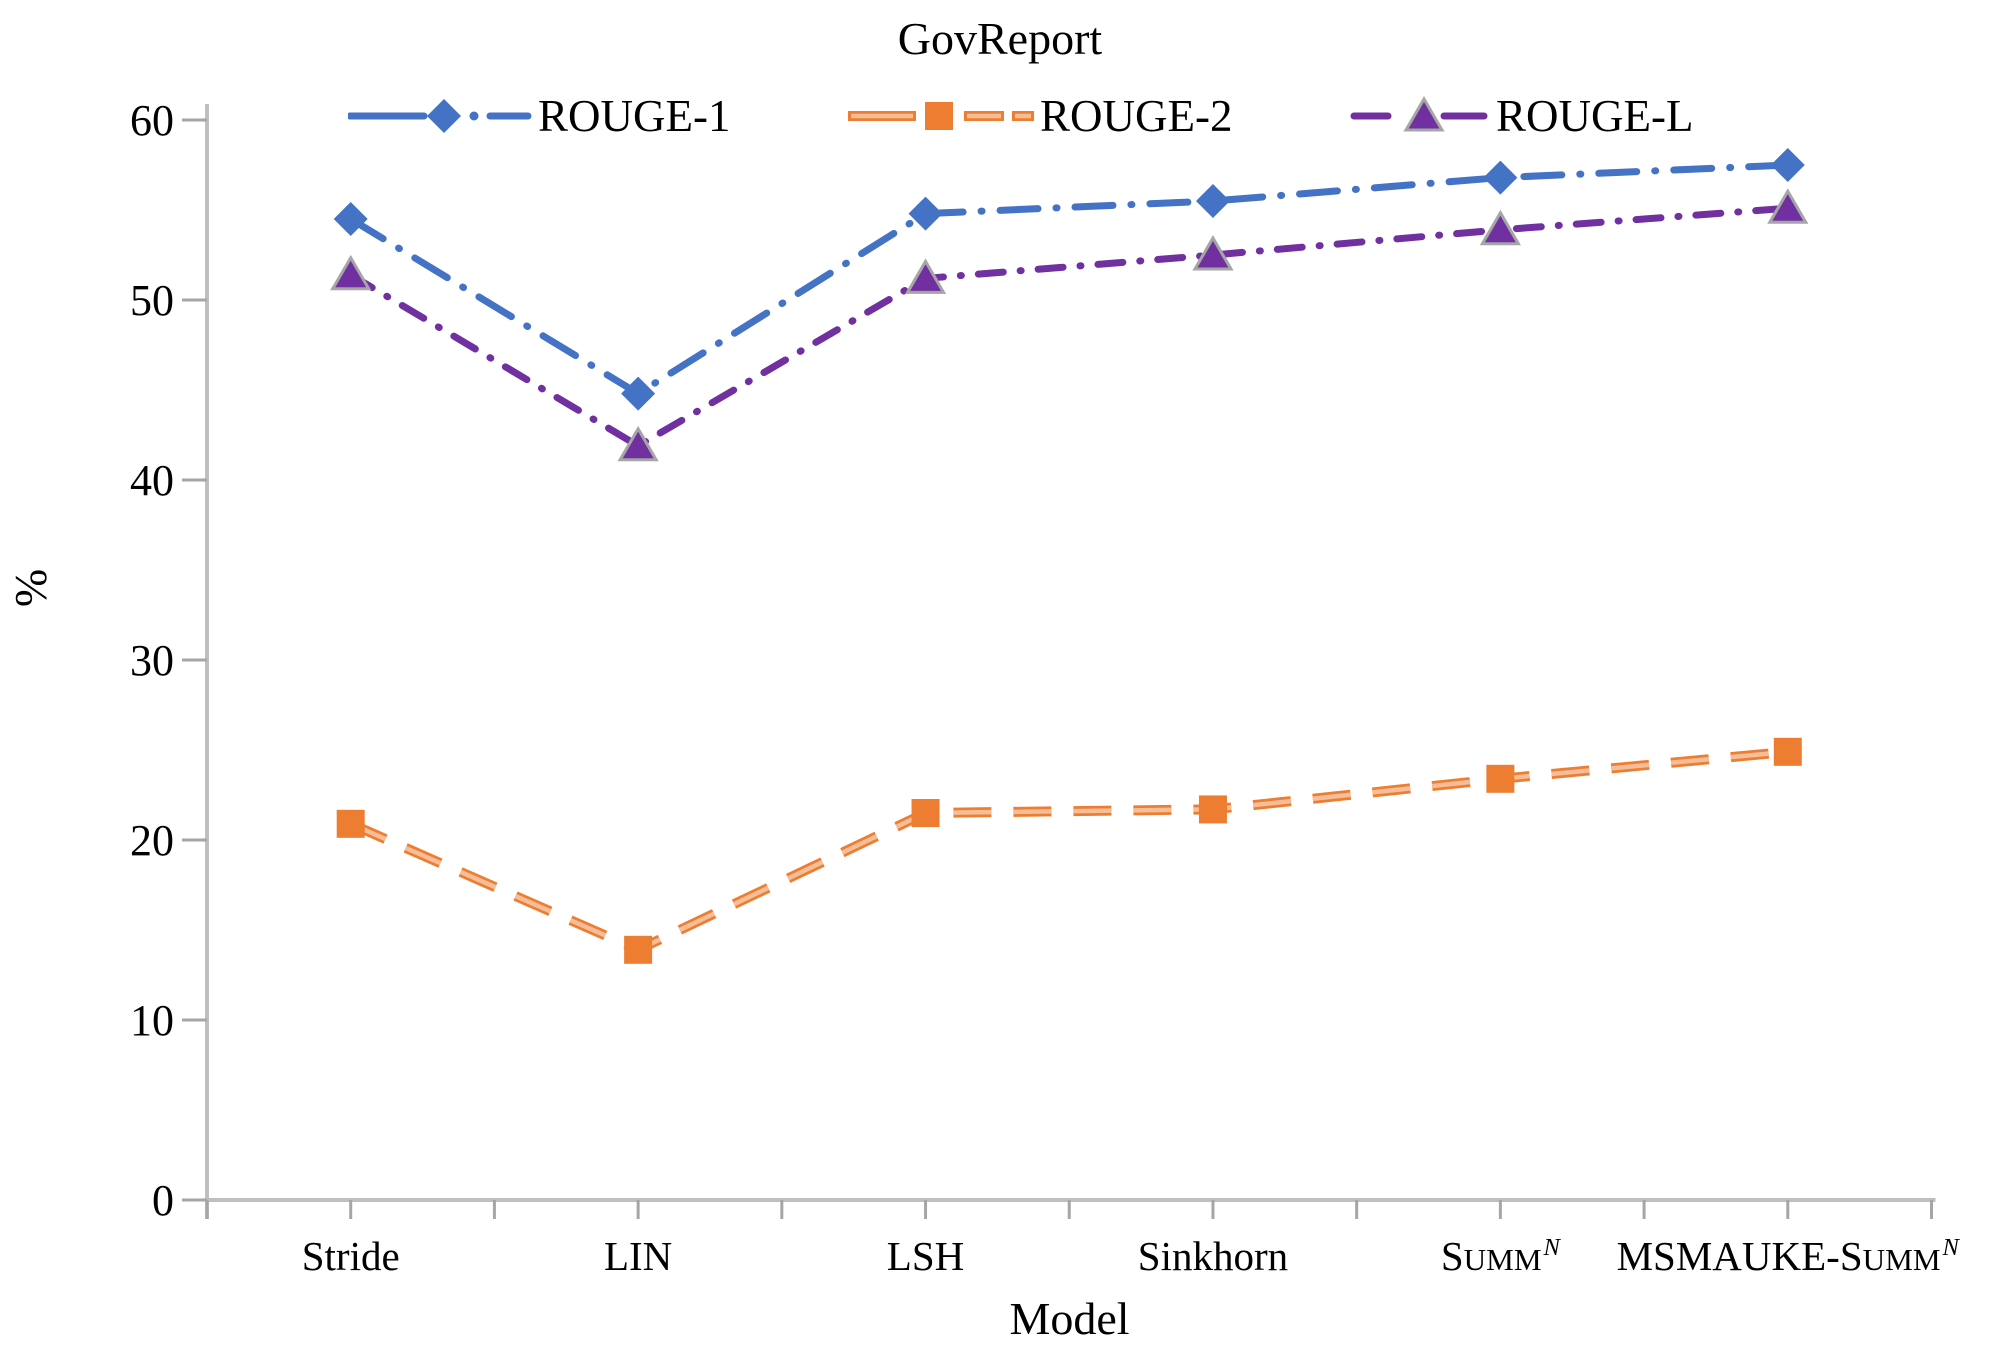 The height and width of the screenshot is (1361, 2000). Describe the element at coordinates (474, 116) in the screenshot. I see `legend-dot` at that location.